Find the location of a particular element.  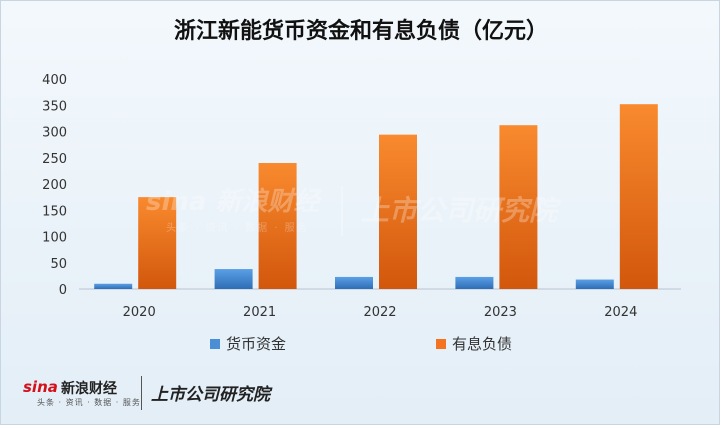

logo-subtitle: 头条 · 资讯 · 数据 · 服务 is located at coordinates (89, 402).